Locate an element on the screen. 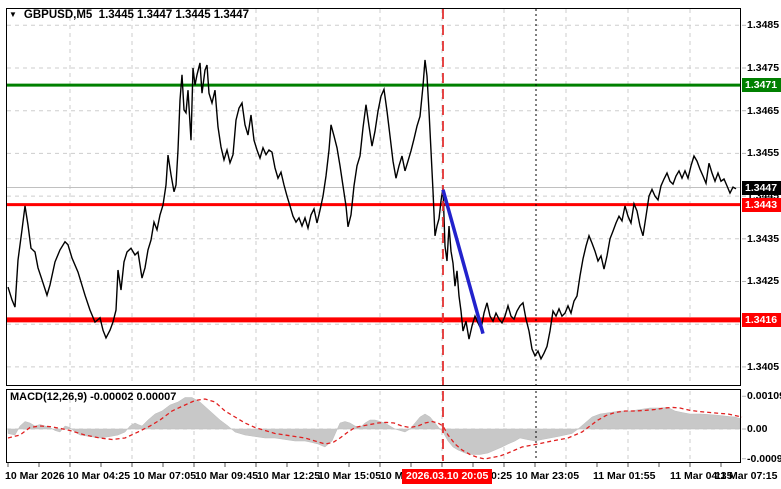  time-axis-label: 10 Mar 23:05 is located at coordinates (548, 476).